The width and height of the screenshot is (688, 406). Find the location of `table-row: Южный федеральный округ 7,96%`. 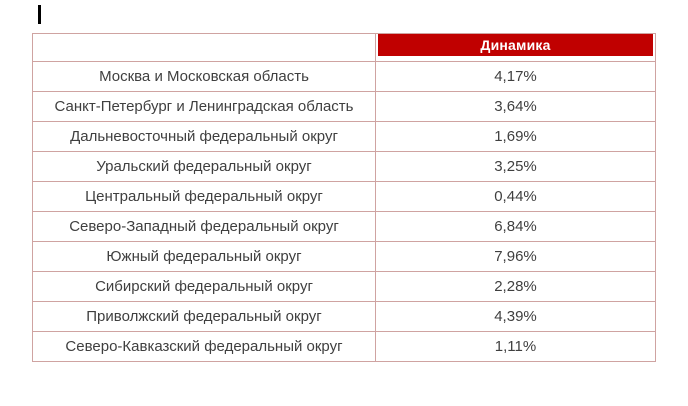

table-row: Южный федеральный округ 7,96% is located at coordinates (344, 256).